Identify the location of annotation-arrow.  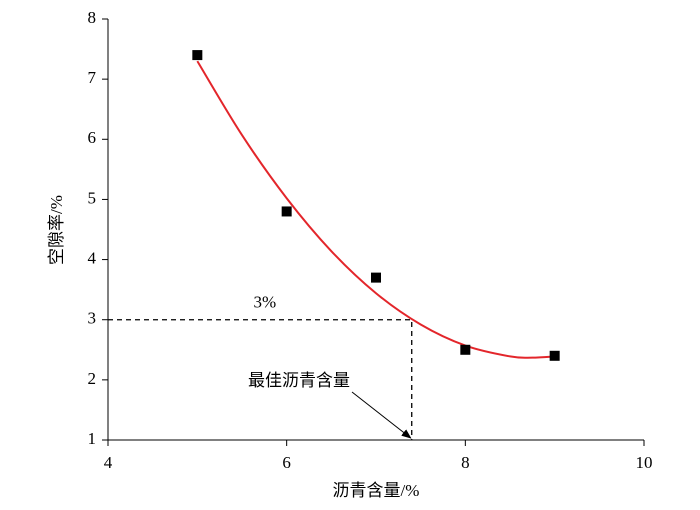
(381, 415).